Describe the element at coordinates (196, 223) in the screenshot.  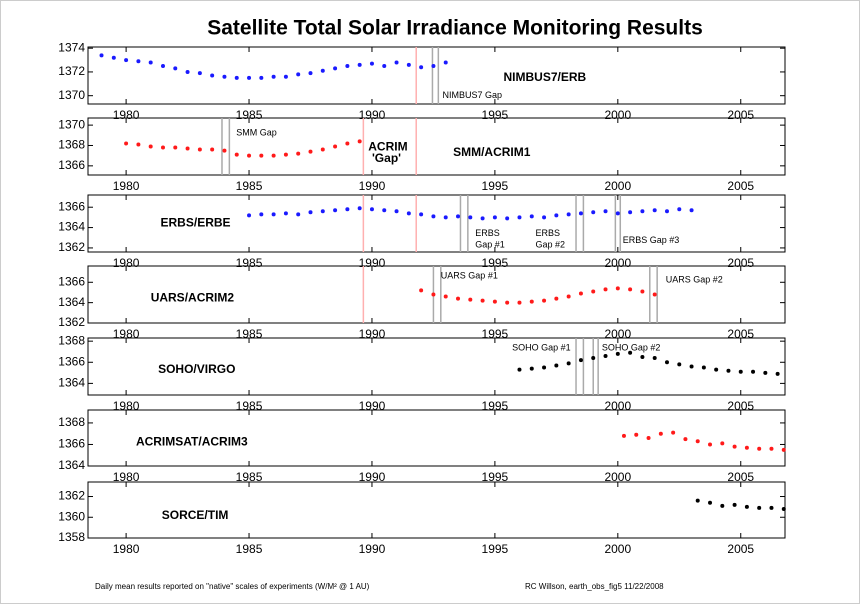
I see `annotation: ERBS/ERBE` at that location.